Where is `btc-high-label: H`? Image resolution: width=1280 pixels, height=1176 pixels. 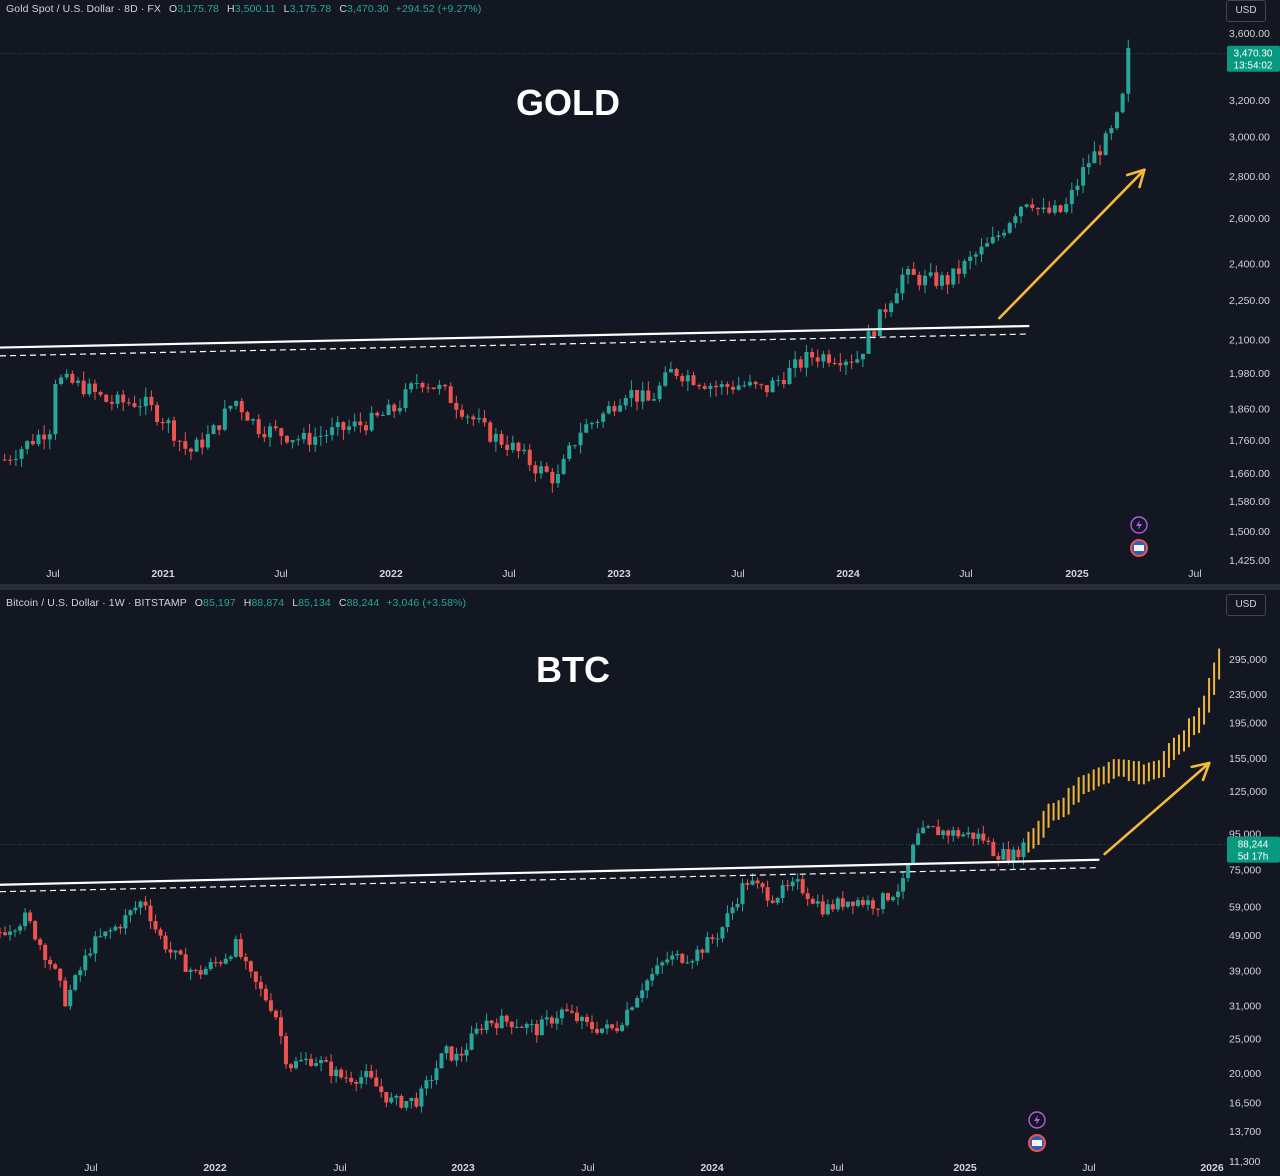
btc-high-label: H is located at coordinates (247, 603).